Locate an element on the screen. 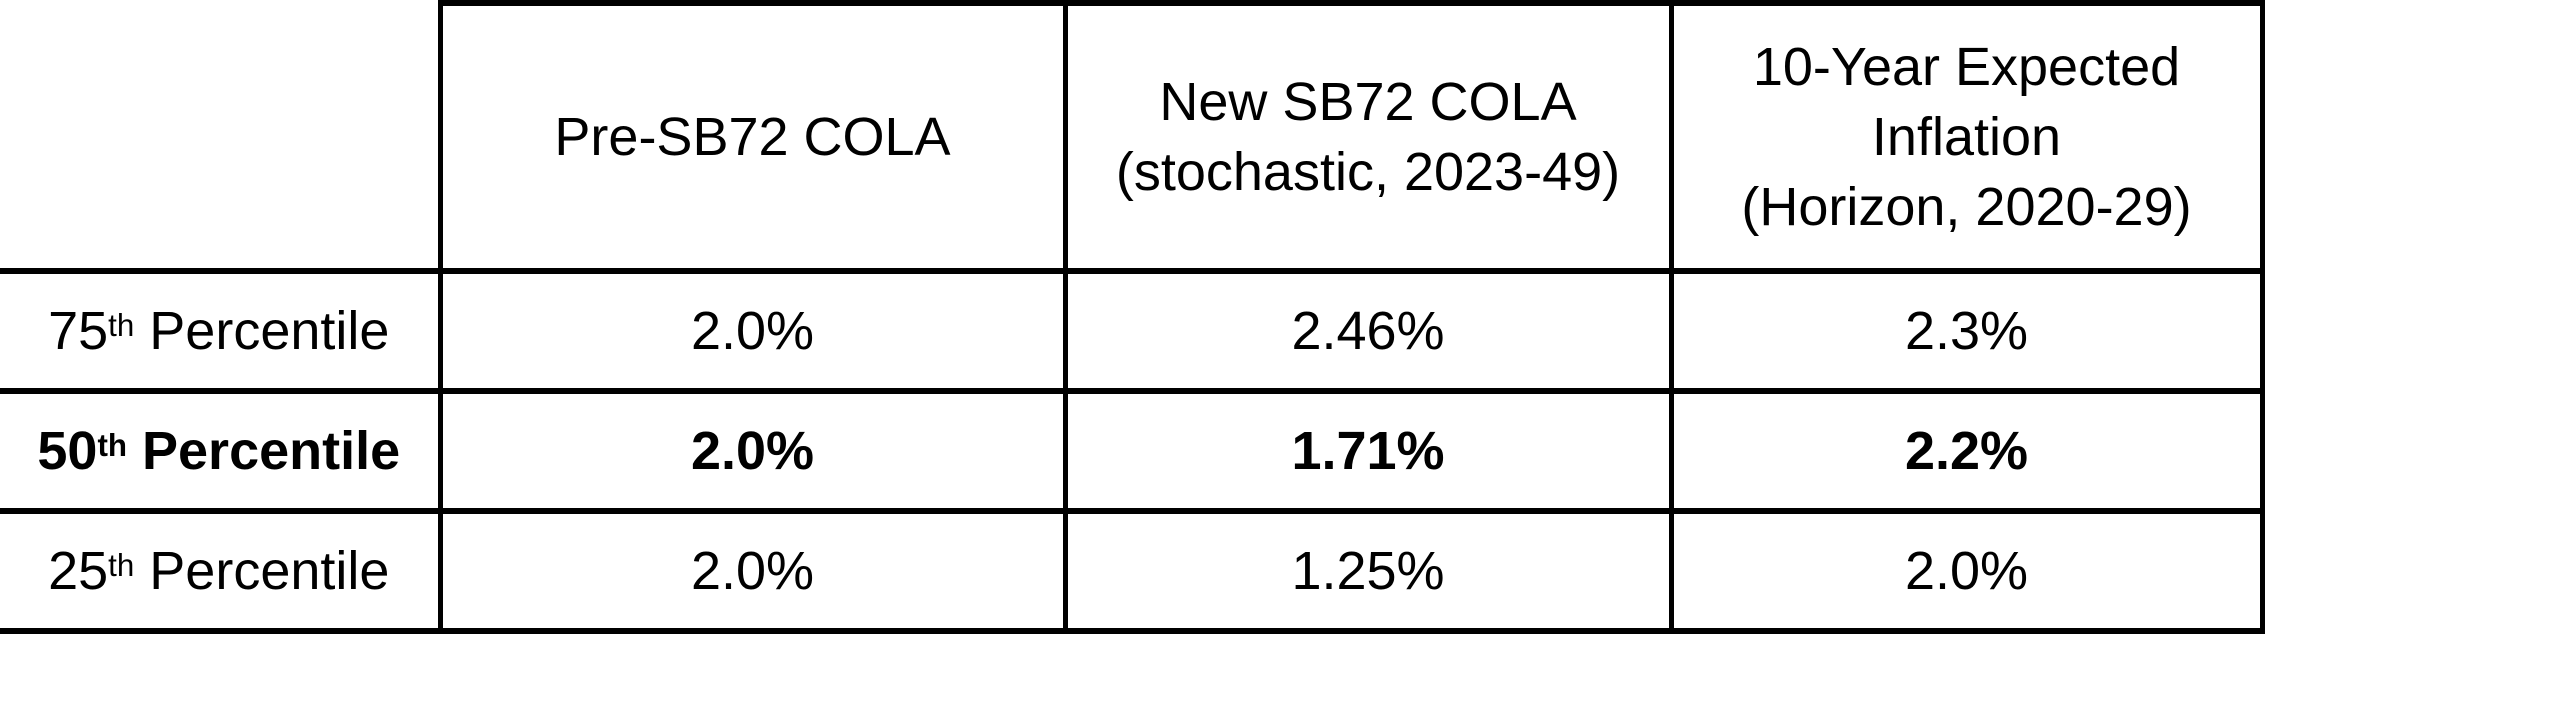 This screenshot has height=711, width=2560. row-label-number: 50 is located at coordinates (67, 450).